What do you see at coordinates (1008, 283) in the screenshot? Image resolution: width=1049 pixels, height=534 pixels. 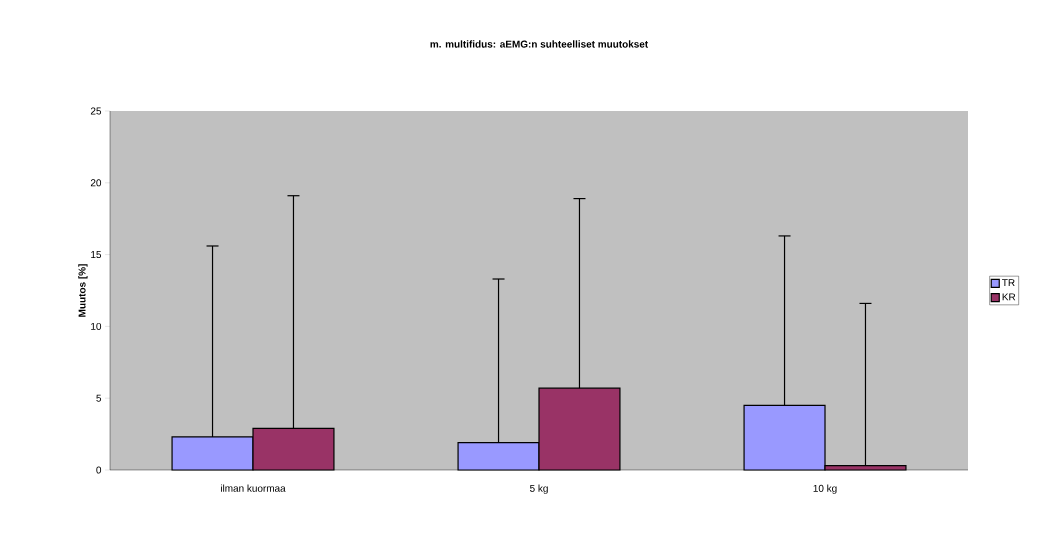 I see `legend-label: TR` at bounding box center [1008, 283].